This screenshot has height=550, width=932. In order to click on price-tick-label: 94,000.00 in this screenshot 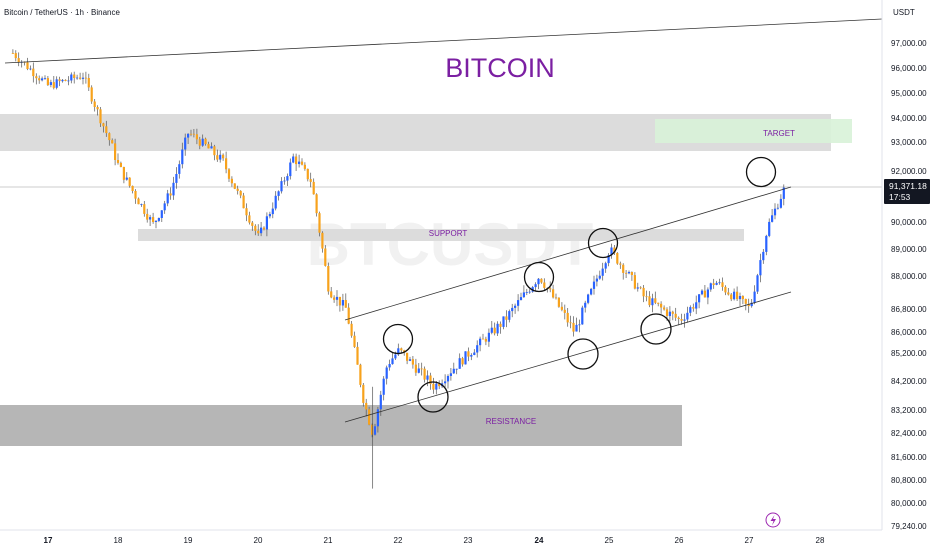, I will do `click(909, 118)`.